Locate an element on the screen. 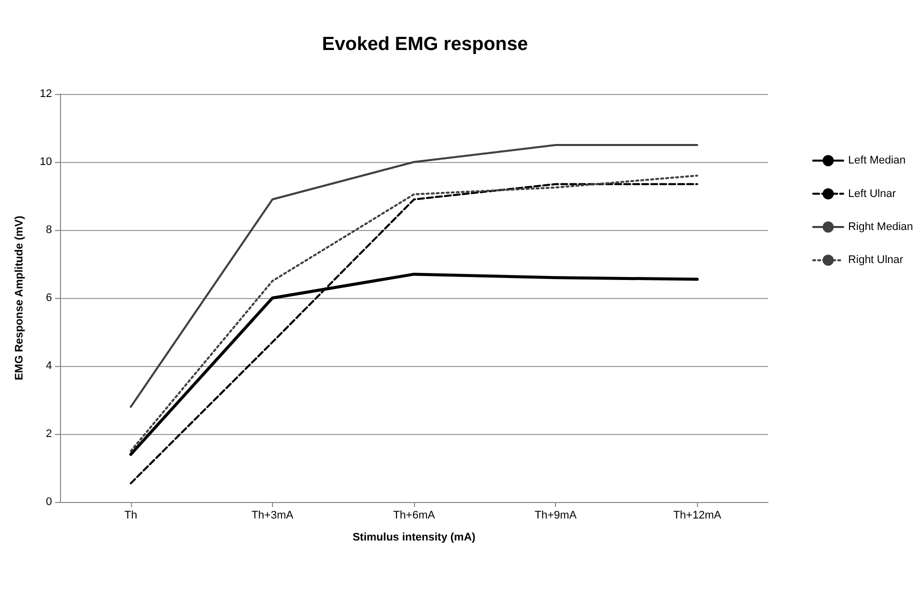 The width and height of the screenshot is (923, 596). legend-label: Right Median is located at coordinates (881, 227).